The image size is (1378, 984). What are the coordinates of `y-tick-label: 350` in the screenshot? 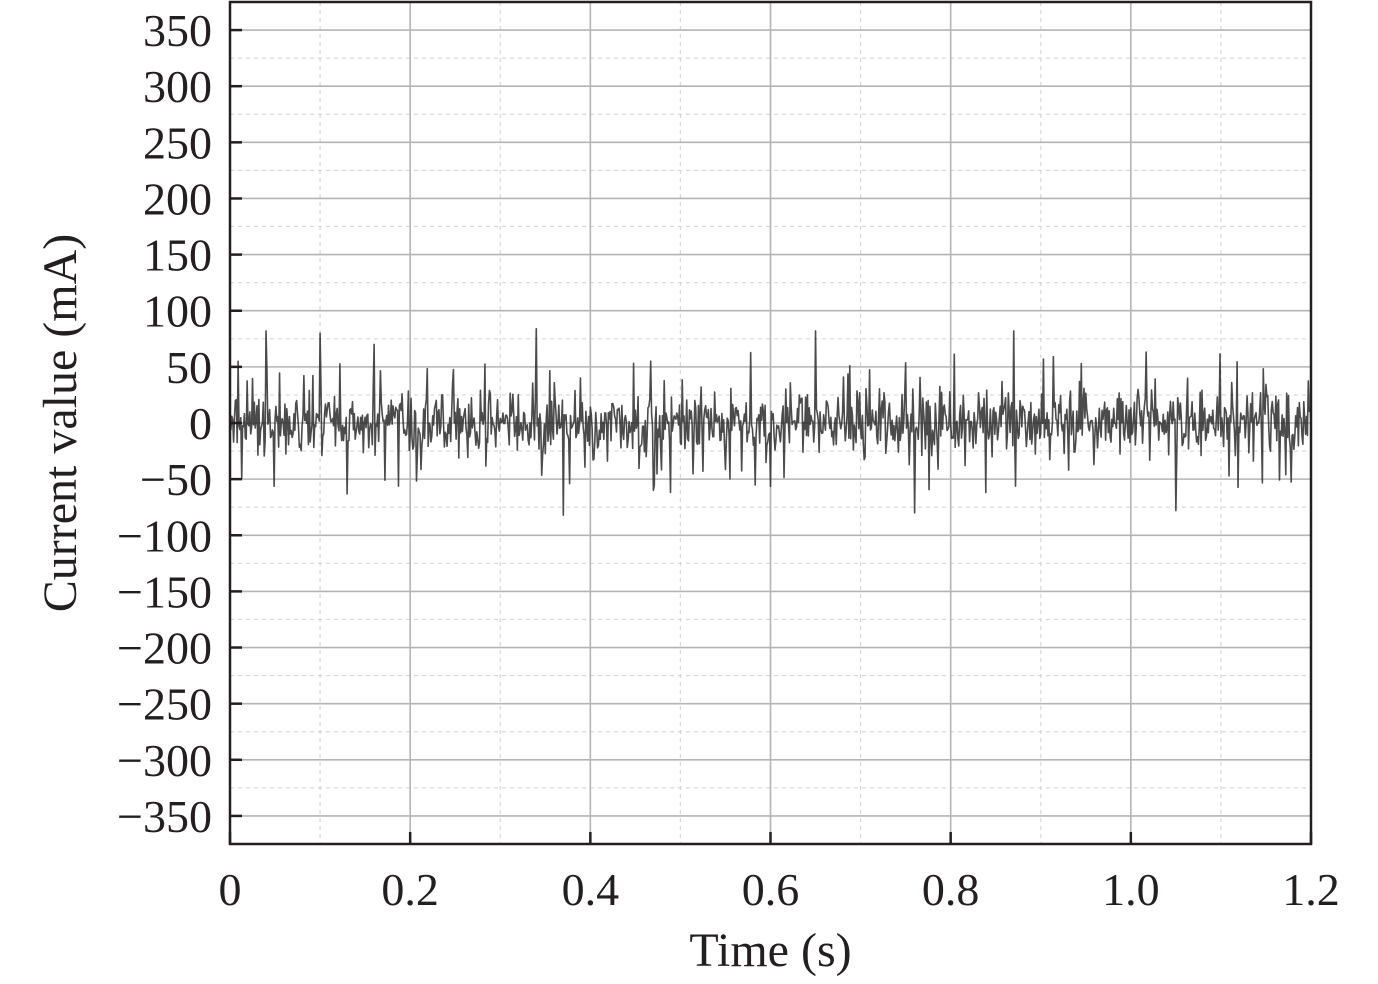 It's located at (177, 30).